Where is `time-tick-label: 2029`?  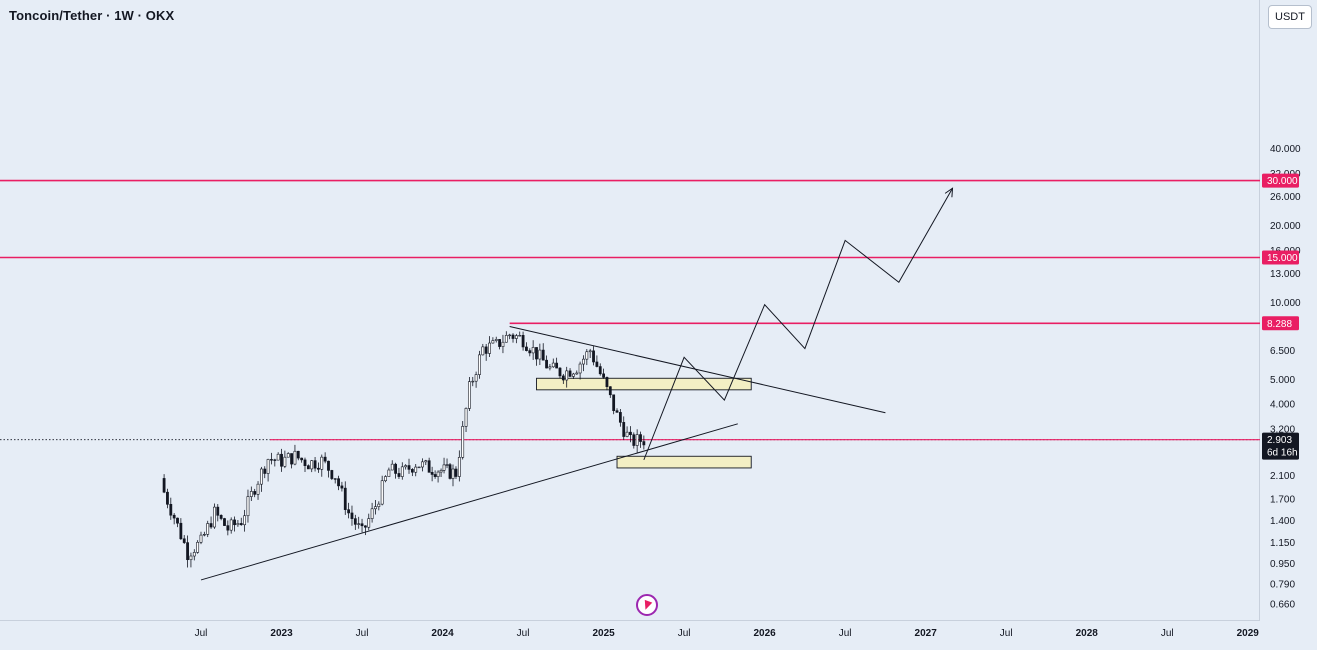
time-tick-label: 2029 is located at coordinates (1248, 633).